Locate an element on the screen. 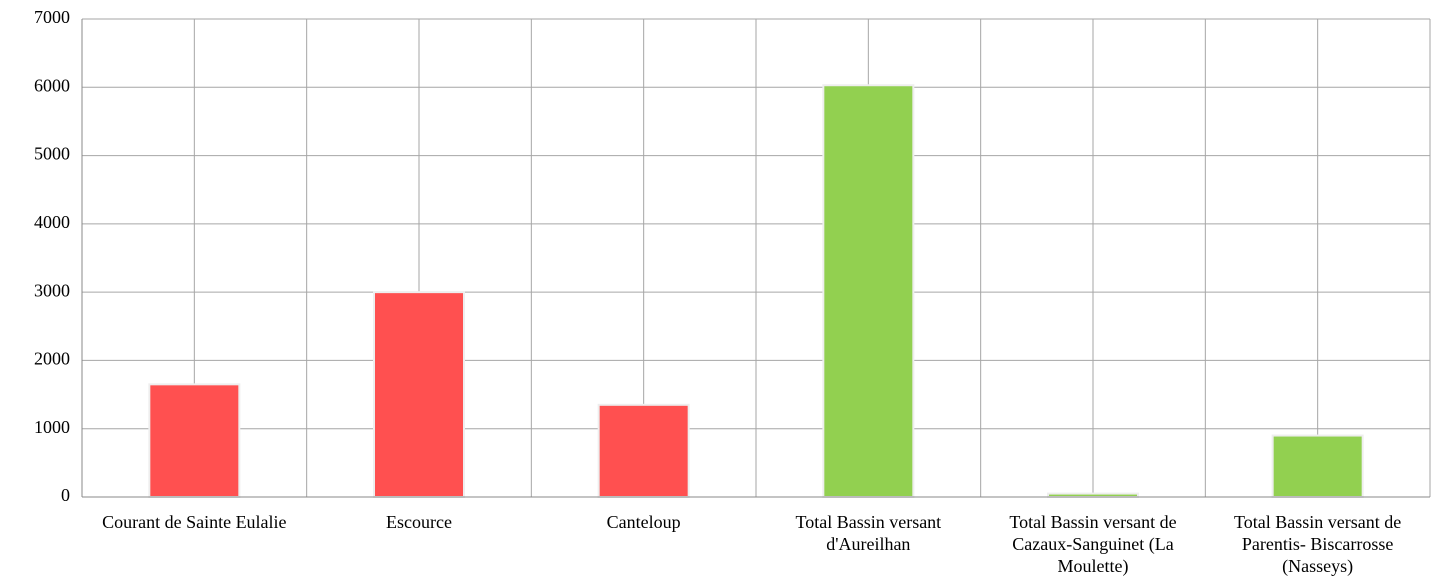 The image size is (1439, 585). x-tick-label: Total Bassin versant d'Aureilhan is located at coordinates (868, 533).